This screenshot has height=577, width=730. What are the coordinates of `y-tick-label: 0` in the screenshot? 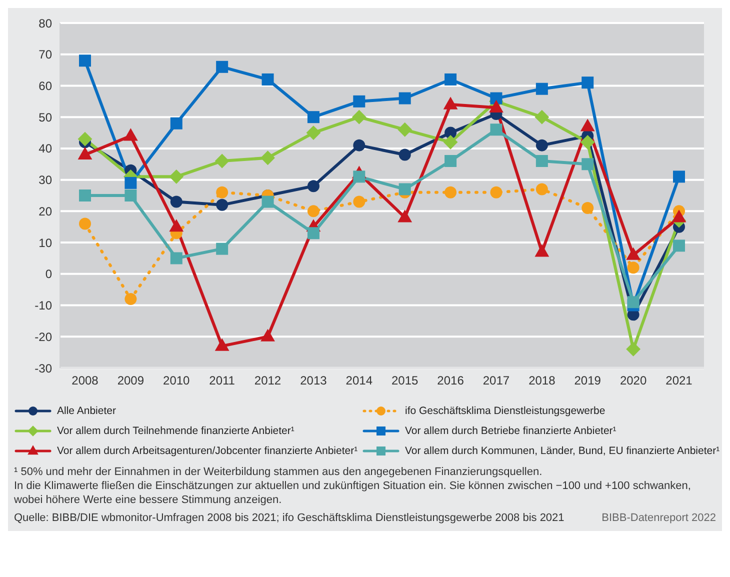 It's located at (48, 274).